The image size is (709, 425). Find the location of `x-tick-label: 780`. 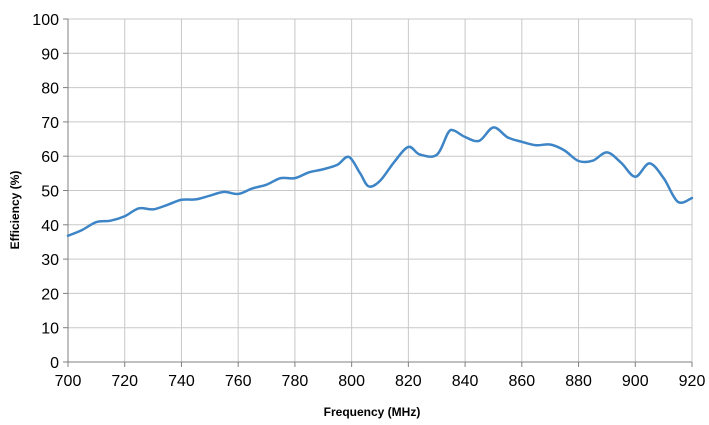

x-tick-label: 780 is located at coordinates (295, 381).